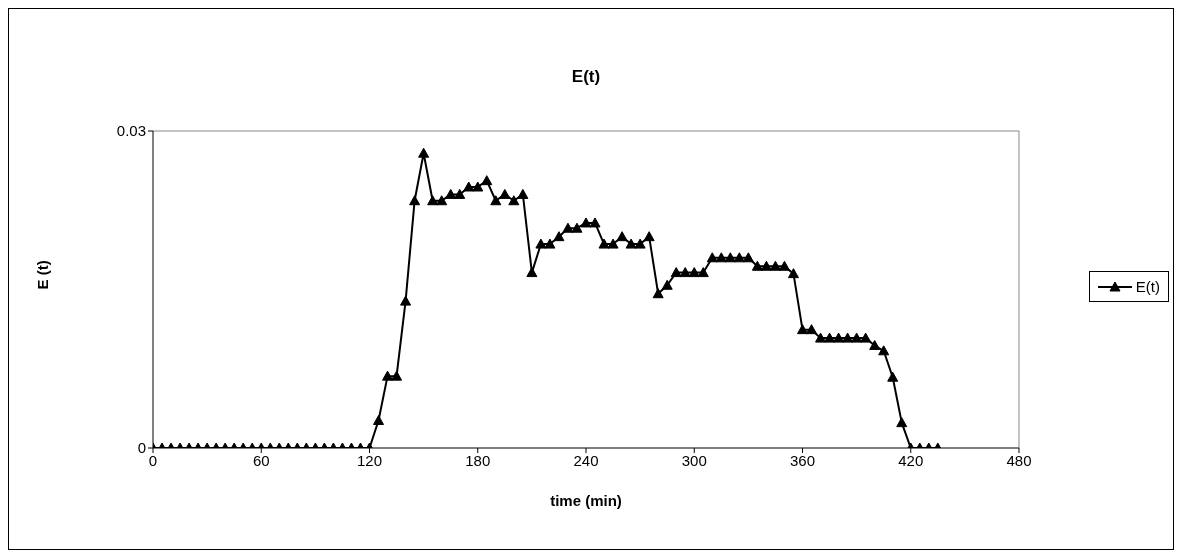  What do you see at coordinates (478, 460) in the screenshot?
I see `x-tick-label: 180` at bounding box center [478, 460].